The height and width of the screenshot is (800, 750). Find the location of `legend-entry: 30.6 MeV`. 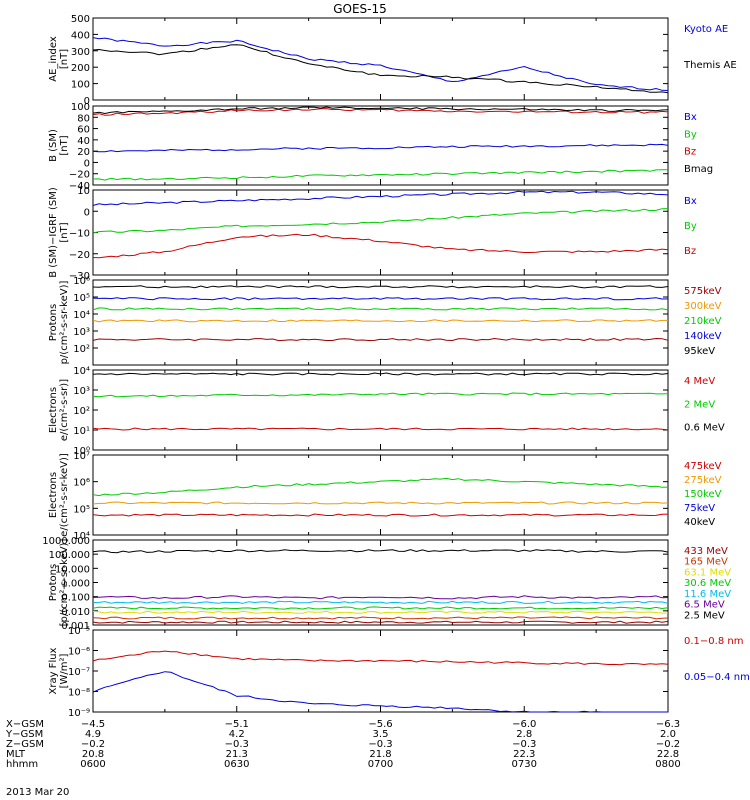

legend-entry: 30.6 MeV is located at coordinates (707, 583).